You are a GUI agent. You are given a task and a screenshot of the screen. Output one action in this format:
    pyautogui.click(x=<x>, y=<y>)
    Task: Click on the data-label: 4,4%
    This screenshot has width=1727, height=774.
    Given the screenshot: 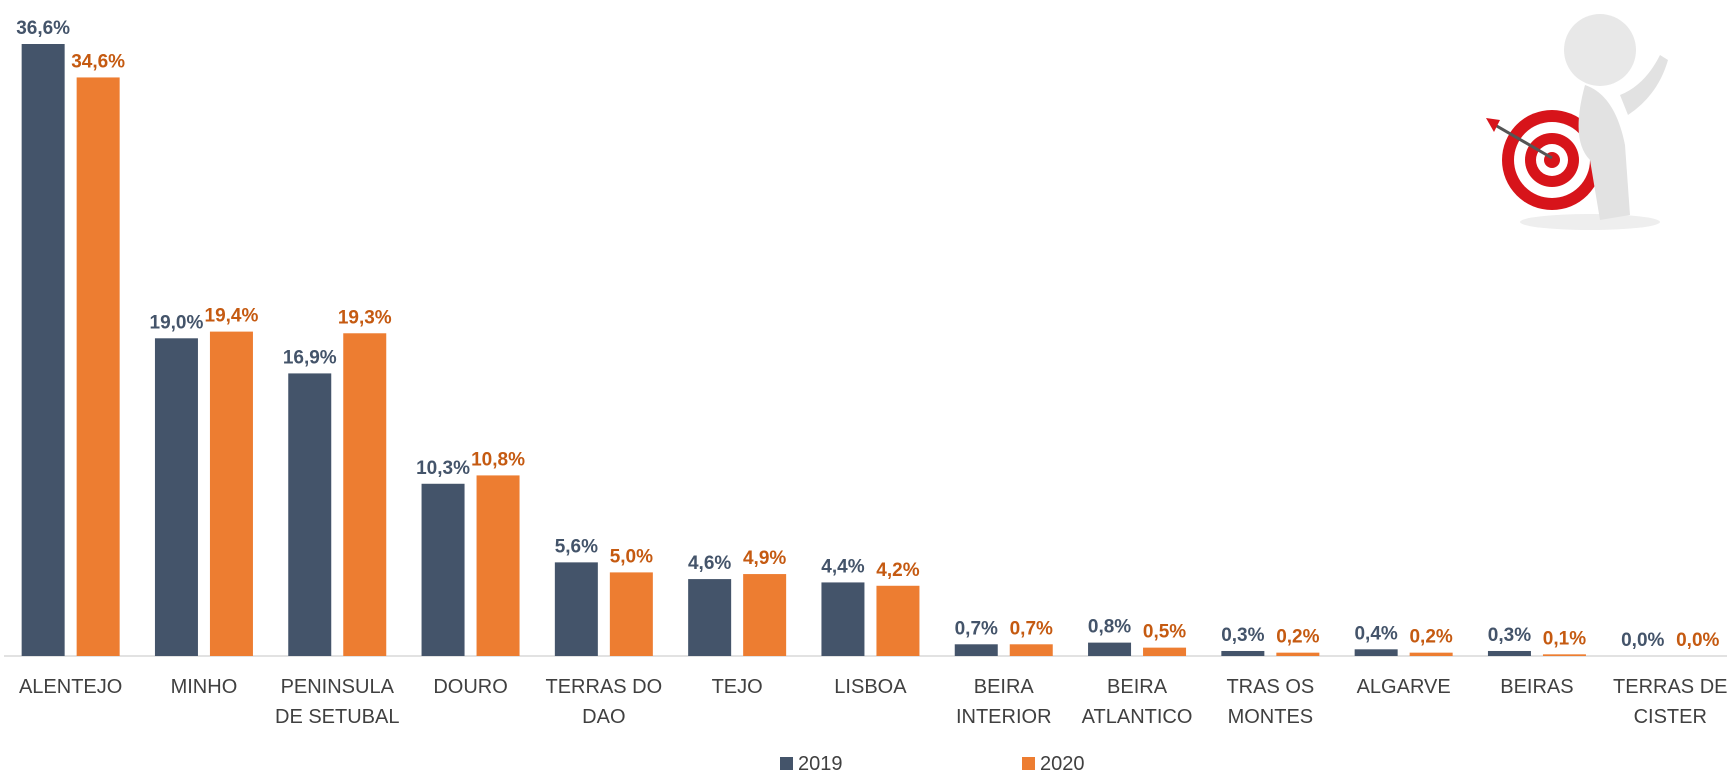 What is the action you would take?
    pyautogui.click(x=842, y=566)
    